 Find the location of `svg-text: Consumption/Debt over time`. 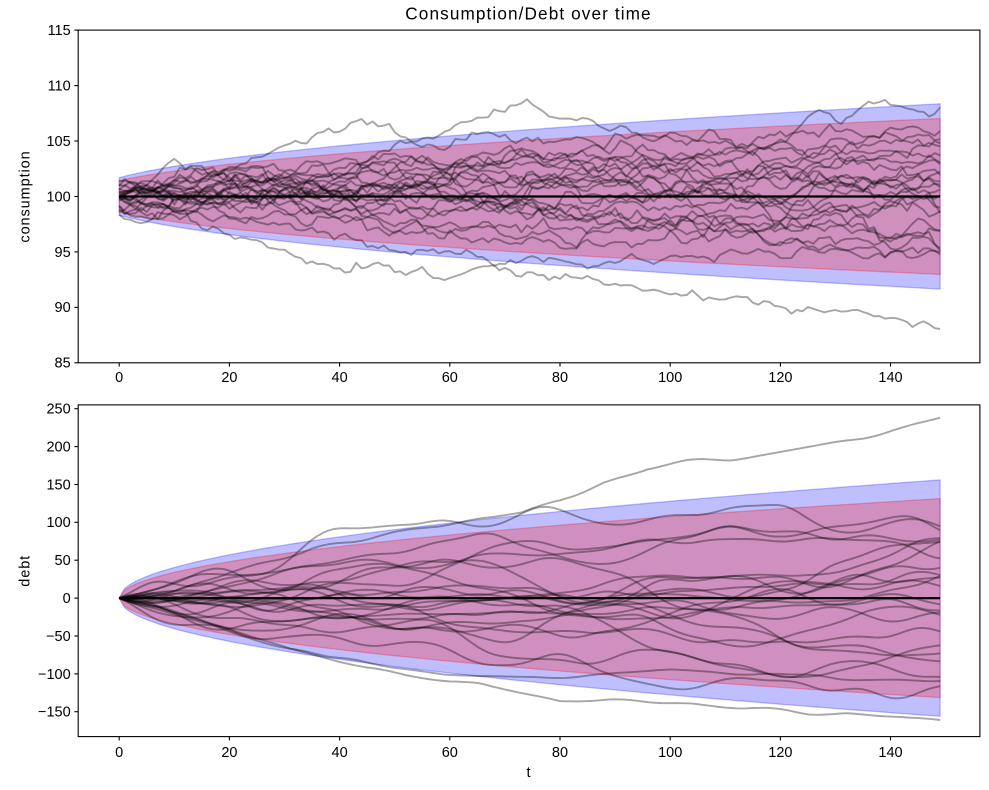

svg-text: Consumption/Debt over time is located at coordinates (528, 14).